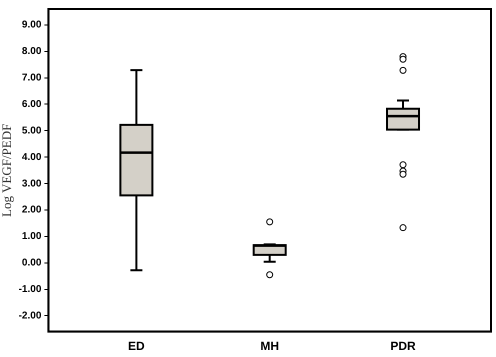 The height and width of the screenshot is (357, 496). Describe the element at coordinates (32, 184) in the screenshot. I see `y-tick-label: 3.00` at that location.